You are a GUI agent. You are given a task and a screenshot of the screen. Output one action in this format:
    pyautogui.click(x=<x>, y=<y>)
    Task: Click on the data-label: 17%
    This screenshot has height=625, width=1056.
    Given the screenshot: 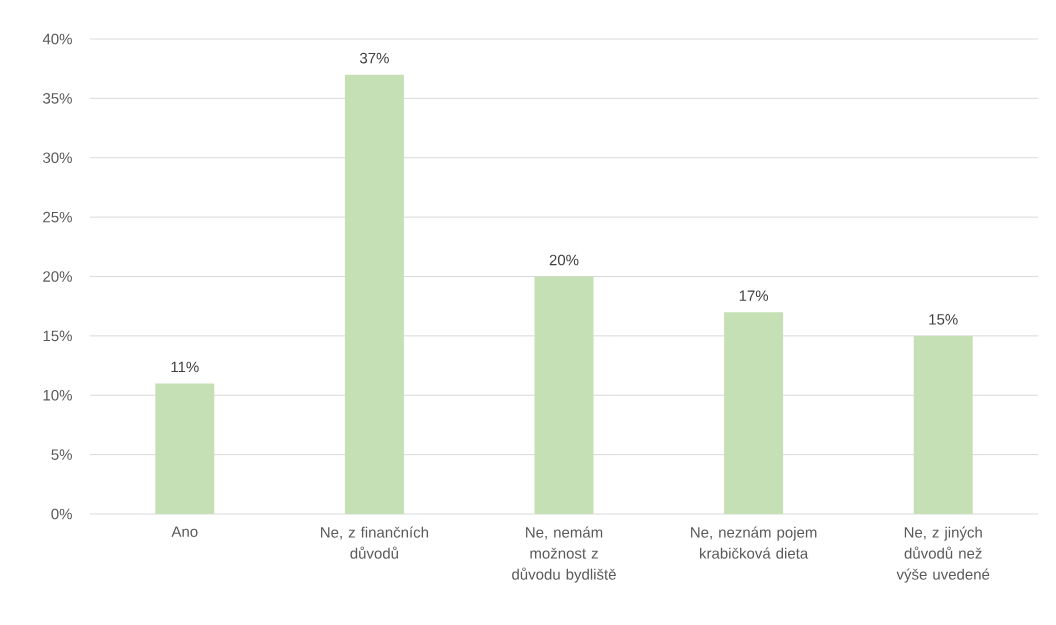 What is the action you would take?
    pyautogui.click(x=754, y=295)
    